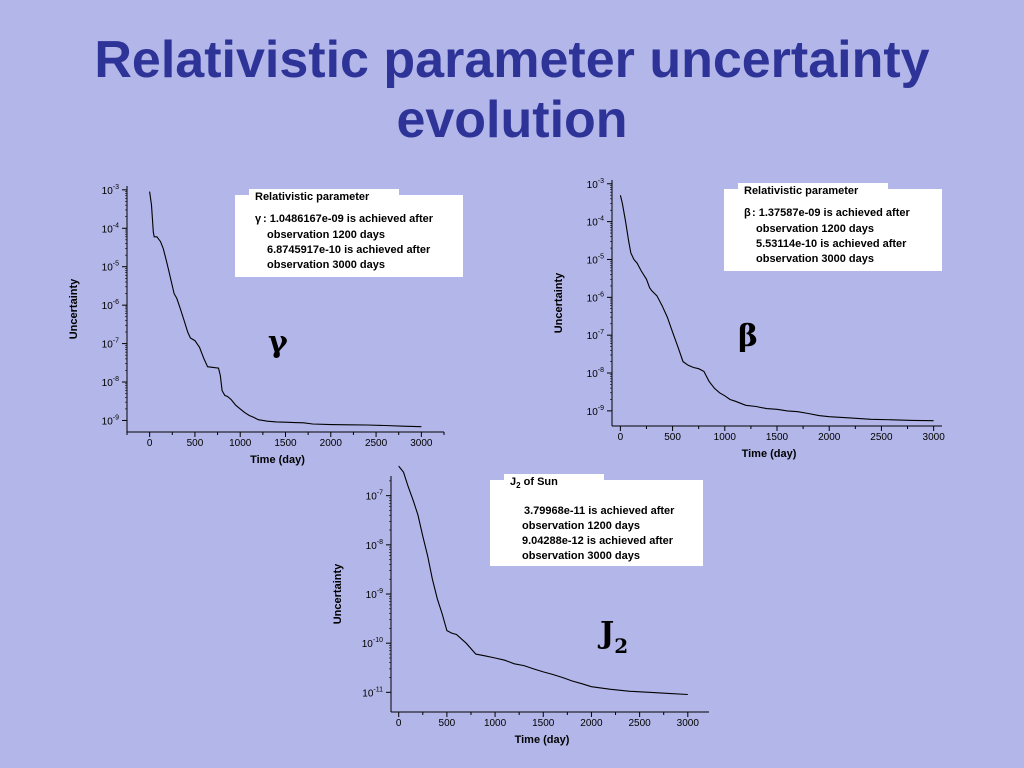  Describe the element at coordinates (831, 244) in the screenshot. I see `annotation-line3: 5.53114e-10 is achieved after` at that location.